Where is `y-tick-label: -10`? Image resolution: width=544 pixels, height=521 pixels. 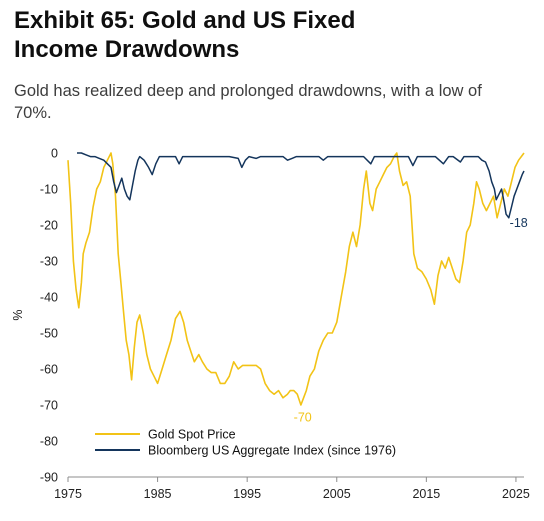
y-tick-label: -10 is located at coordinates (49, 190).